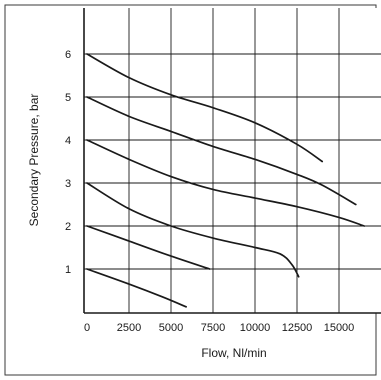 The width and height of the screenshot is (381, 380). I want to click on x-tick-label-5: 12500, so click(297, 328).